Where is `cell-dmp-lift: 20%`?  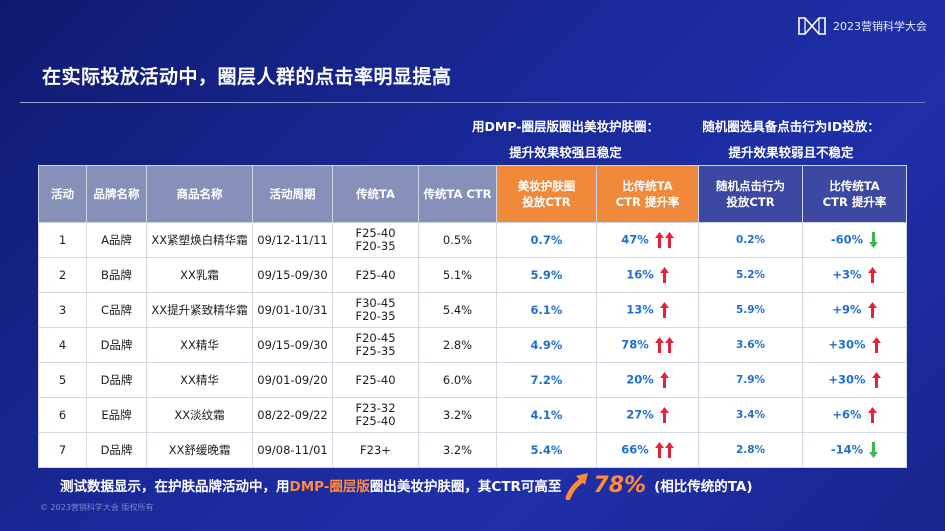
cell-dmp-lift: 20% is located at coordinates (647, 380).